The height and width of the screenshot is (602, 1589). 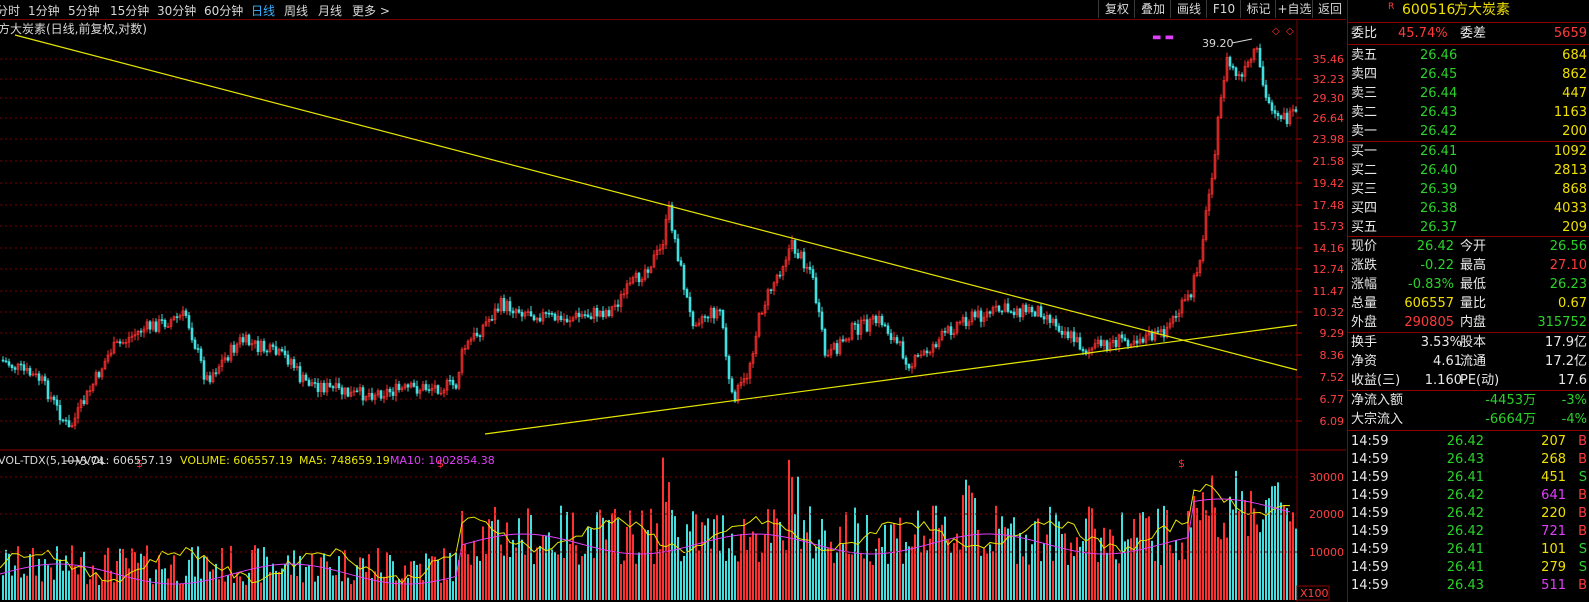 What do you see at coordinates (1329, 79) in the screenshot?
I see `price-tick-label: 32.23` at bounding box center [1329, 79].